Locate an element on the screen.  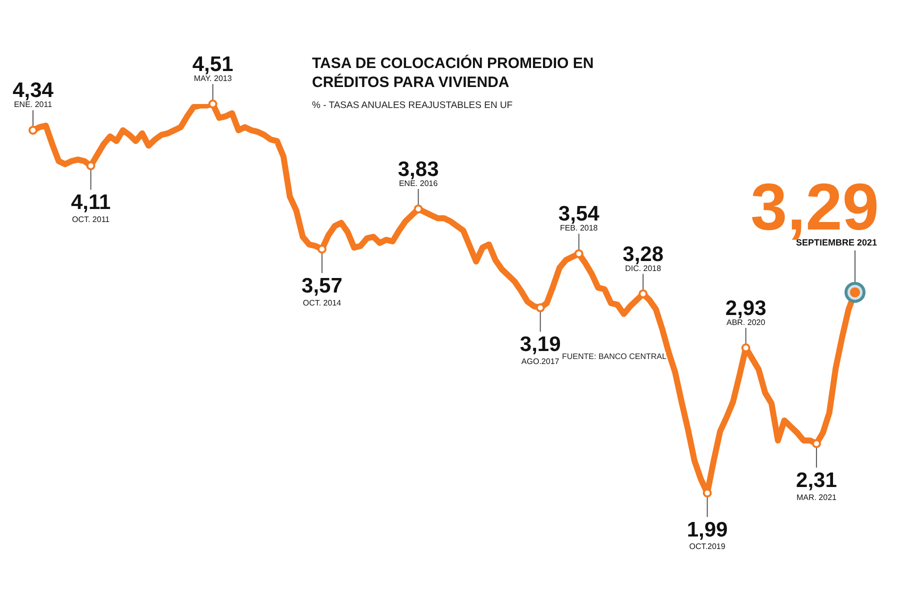
annotation: DIC. 2018 is located at coordinates (643, 268).